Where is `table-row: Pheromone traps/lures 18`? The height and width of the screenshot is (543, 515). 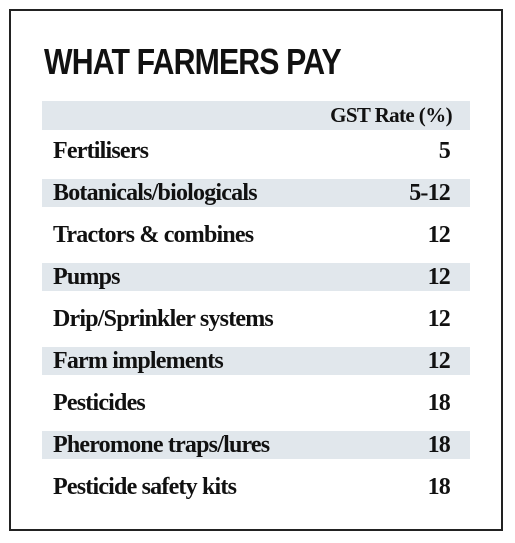
table-row: Pheromone traps/lures 18 is located at coordinates (256, 445).